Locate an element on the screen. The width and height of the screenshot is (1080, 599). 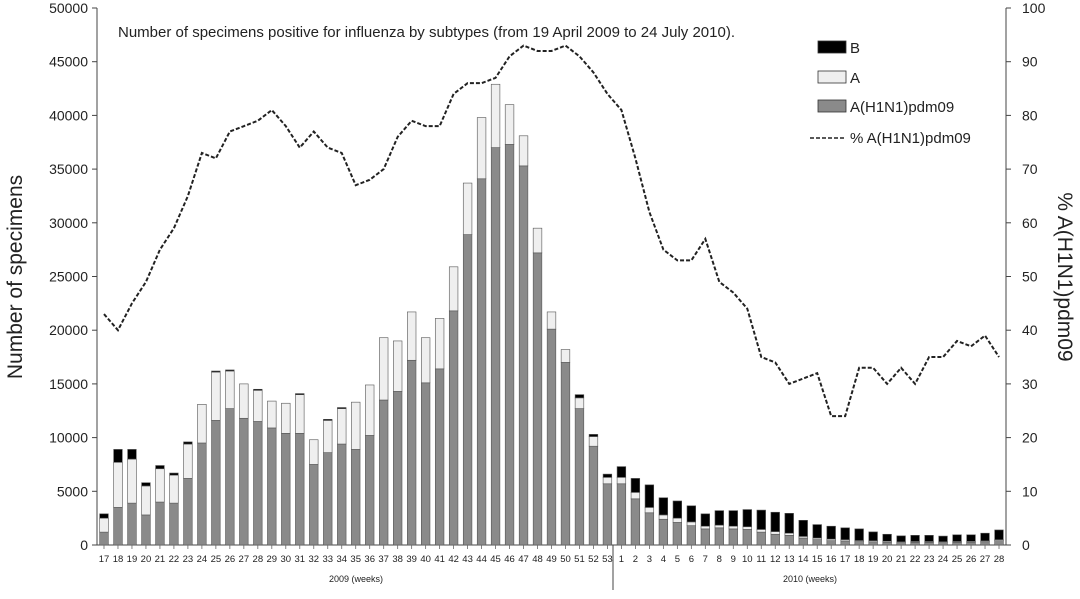
x-tick-label: 7 is located at coordinates (705, 559).